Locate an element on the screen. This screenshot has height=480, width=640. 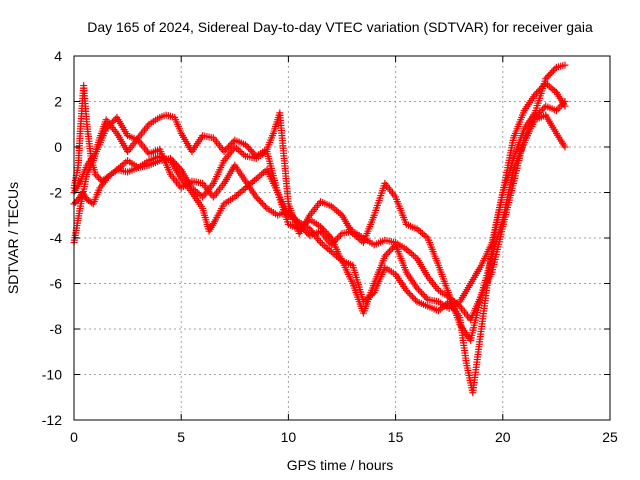
x-axis-label: GPS time / hours is located at coordinates (340, 465).